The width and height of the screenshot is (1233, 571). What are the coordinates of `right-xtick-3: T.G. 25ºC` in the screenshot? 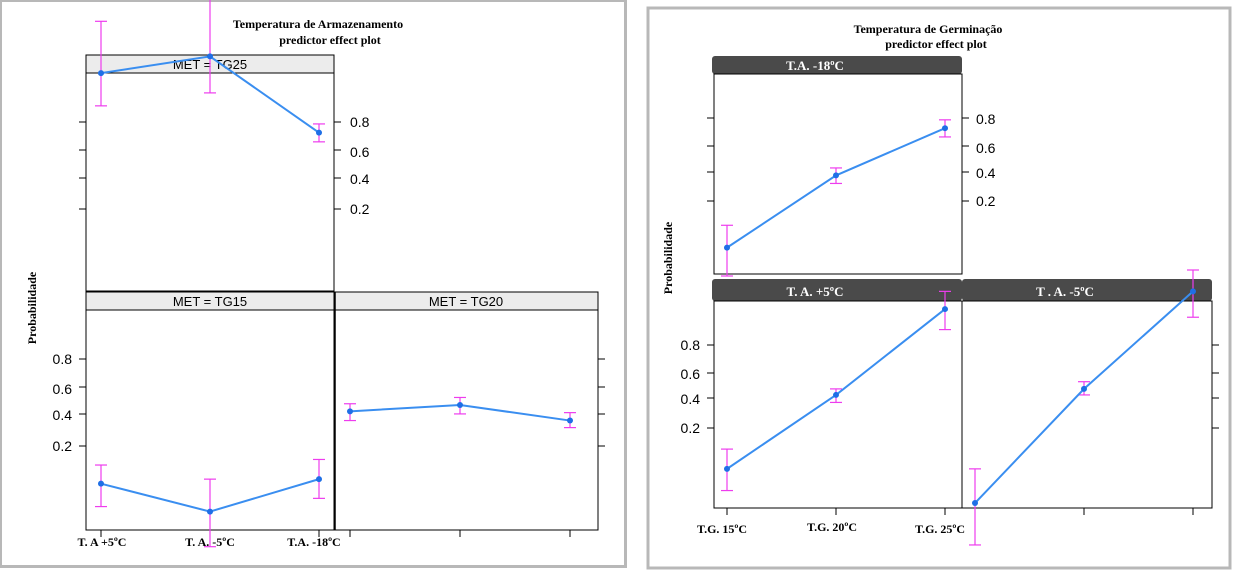 It's located at (940, 529).